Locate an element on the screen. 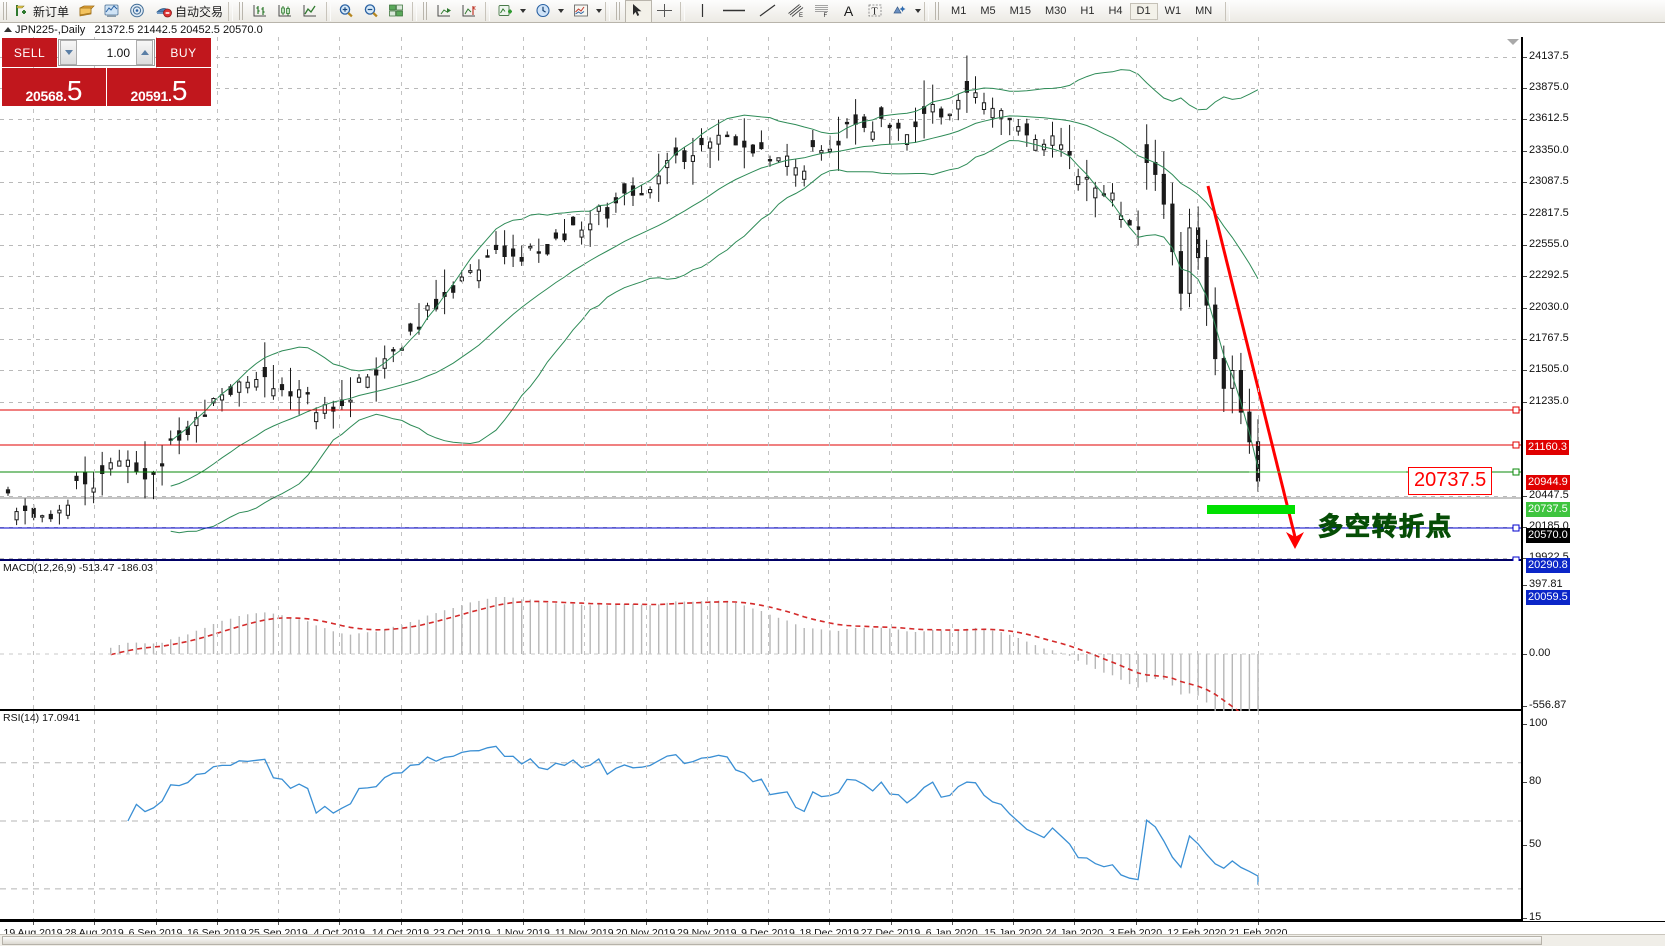 Image resolution: width=1665 pixels, height=946 pixels. sell-button: SELL is located at coordinates (29, 52).